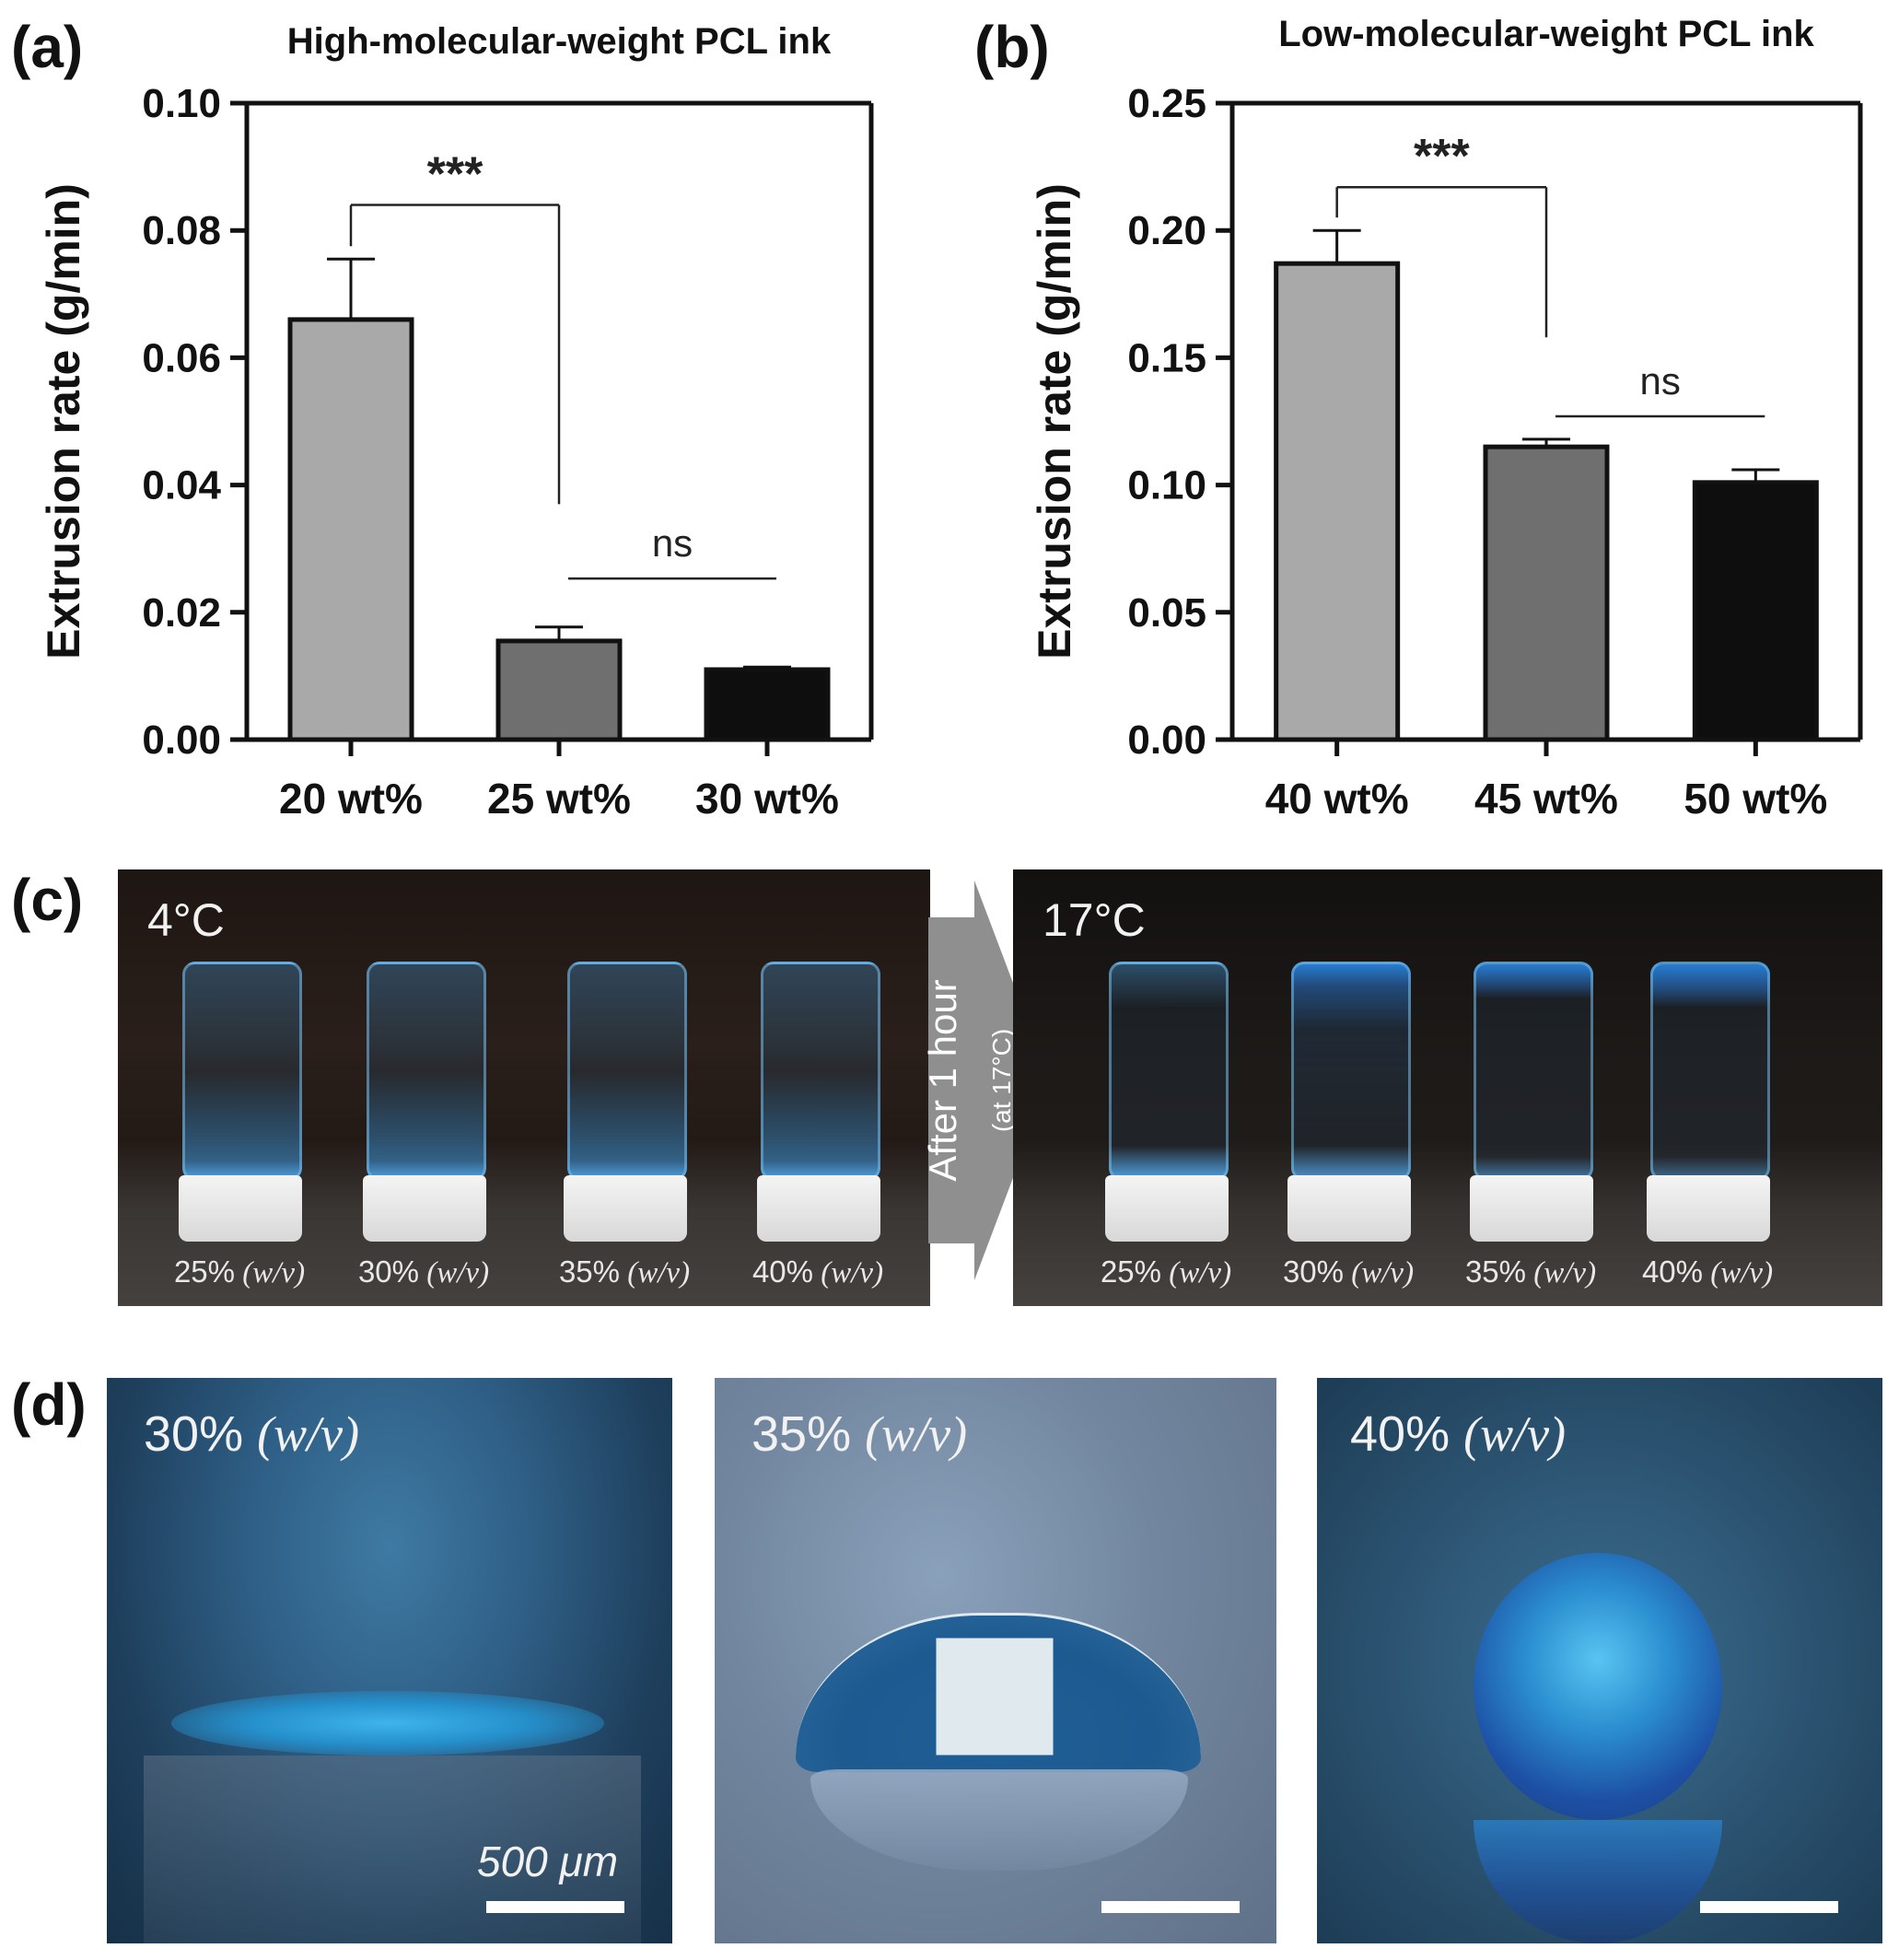 Image resolution: width=1899 pixels, height=1960 pixels. Describe the element at coordinates (182, 613) in the screenshot. I see `y-tick-label: 0.02` at that location.